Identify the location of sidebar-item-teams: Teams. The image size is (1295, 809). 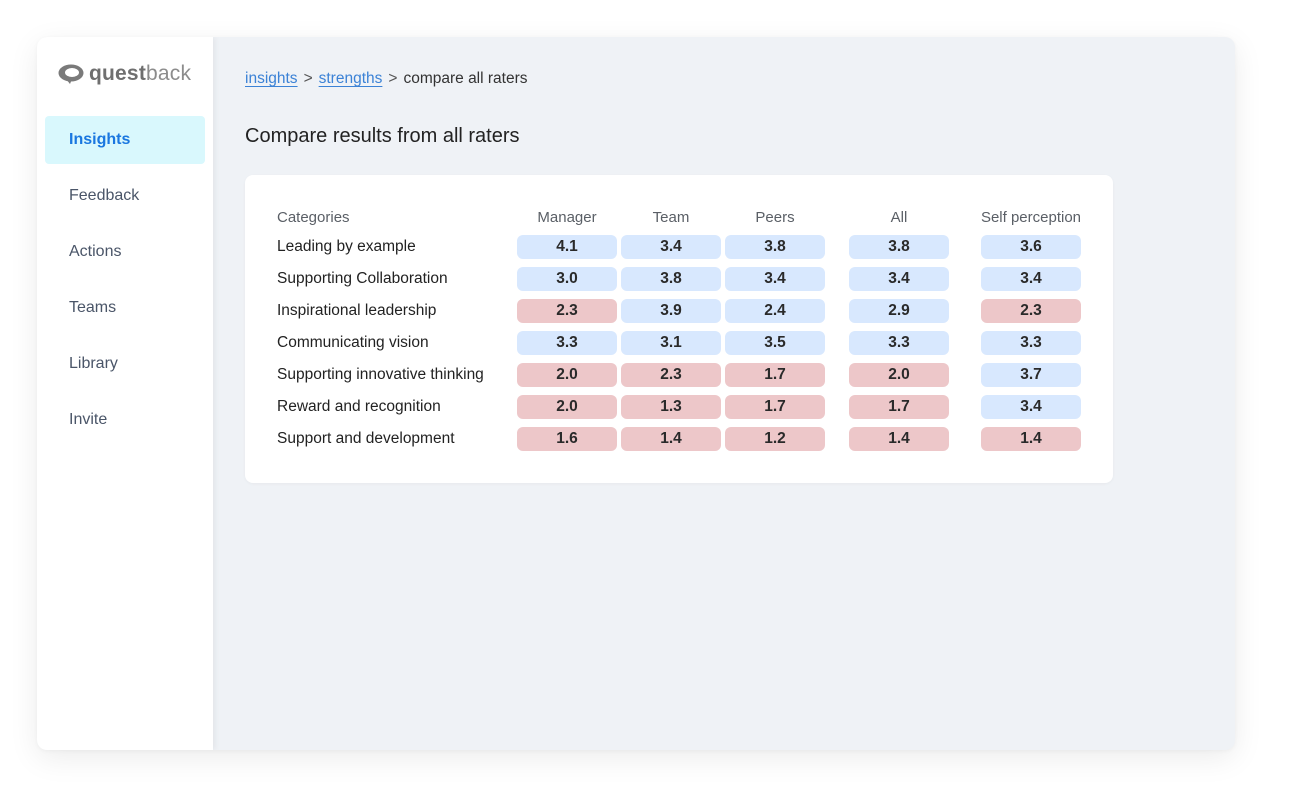
(93, 307).